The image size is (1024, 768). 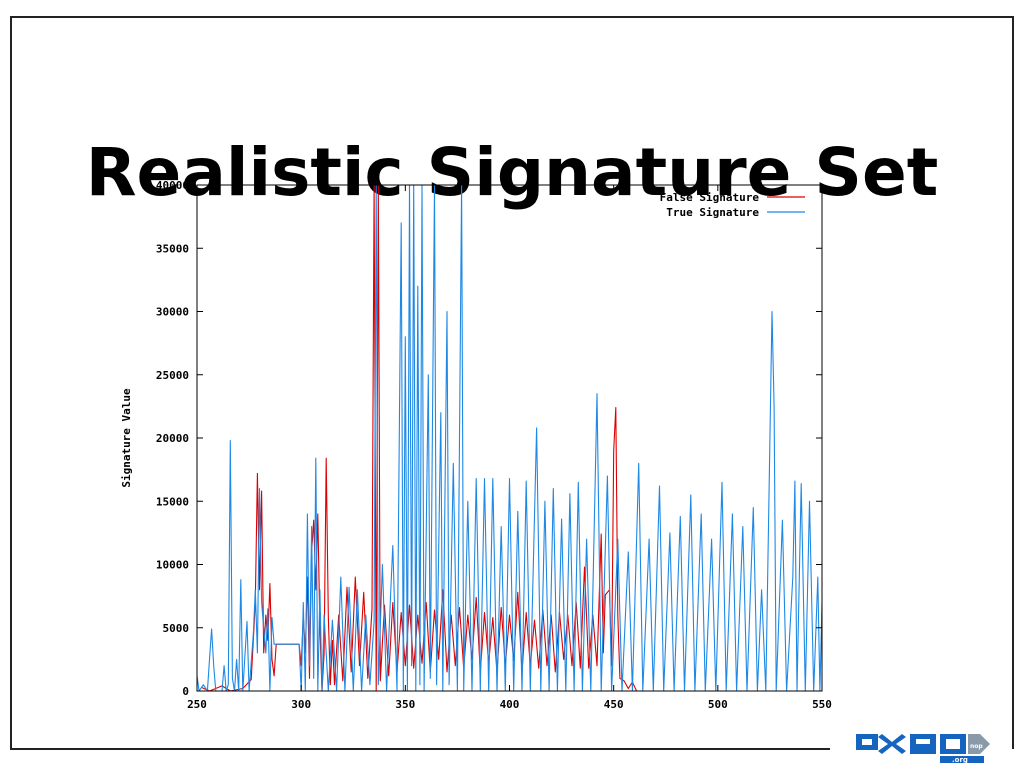 What do you see at coordinates (172, 248) in the screenshot?
I see `y-tick-label: 35000` at bounding box center [172, 248].